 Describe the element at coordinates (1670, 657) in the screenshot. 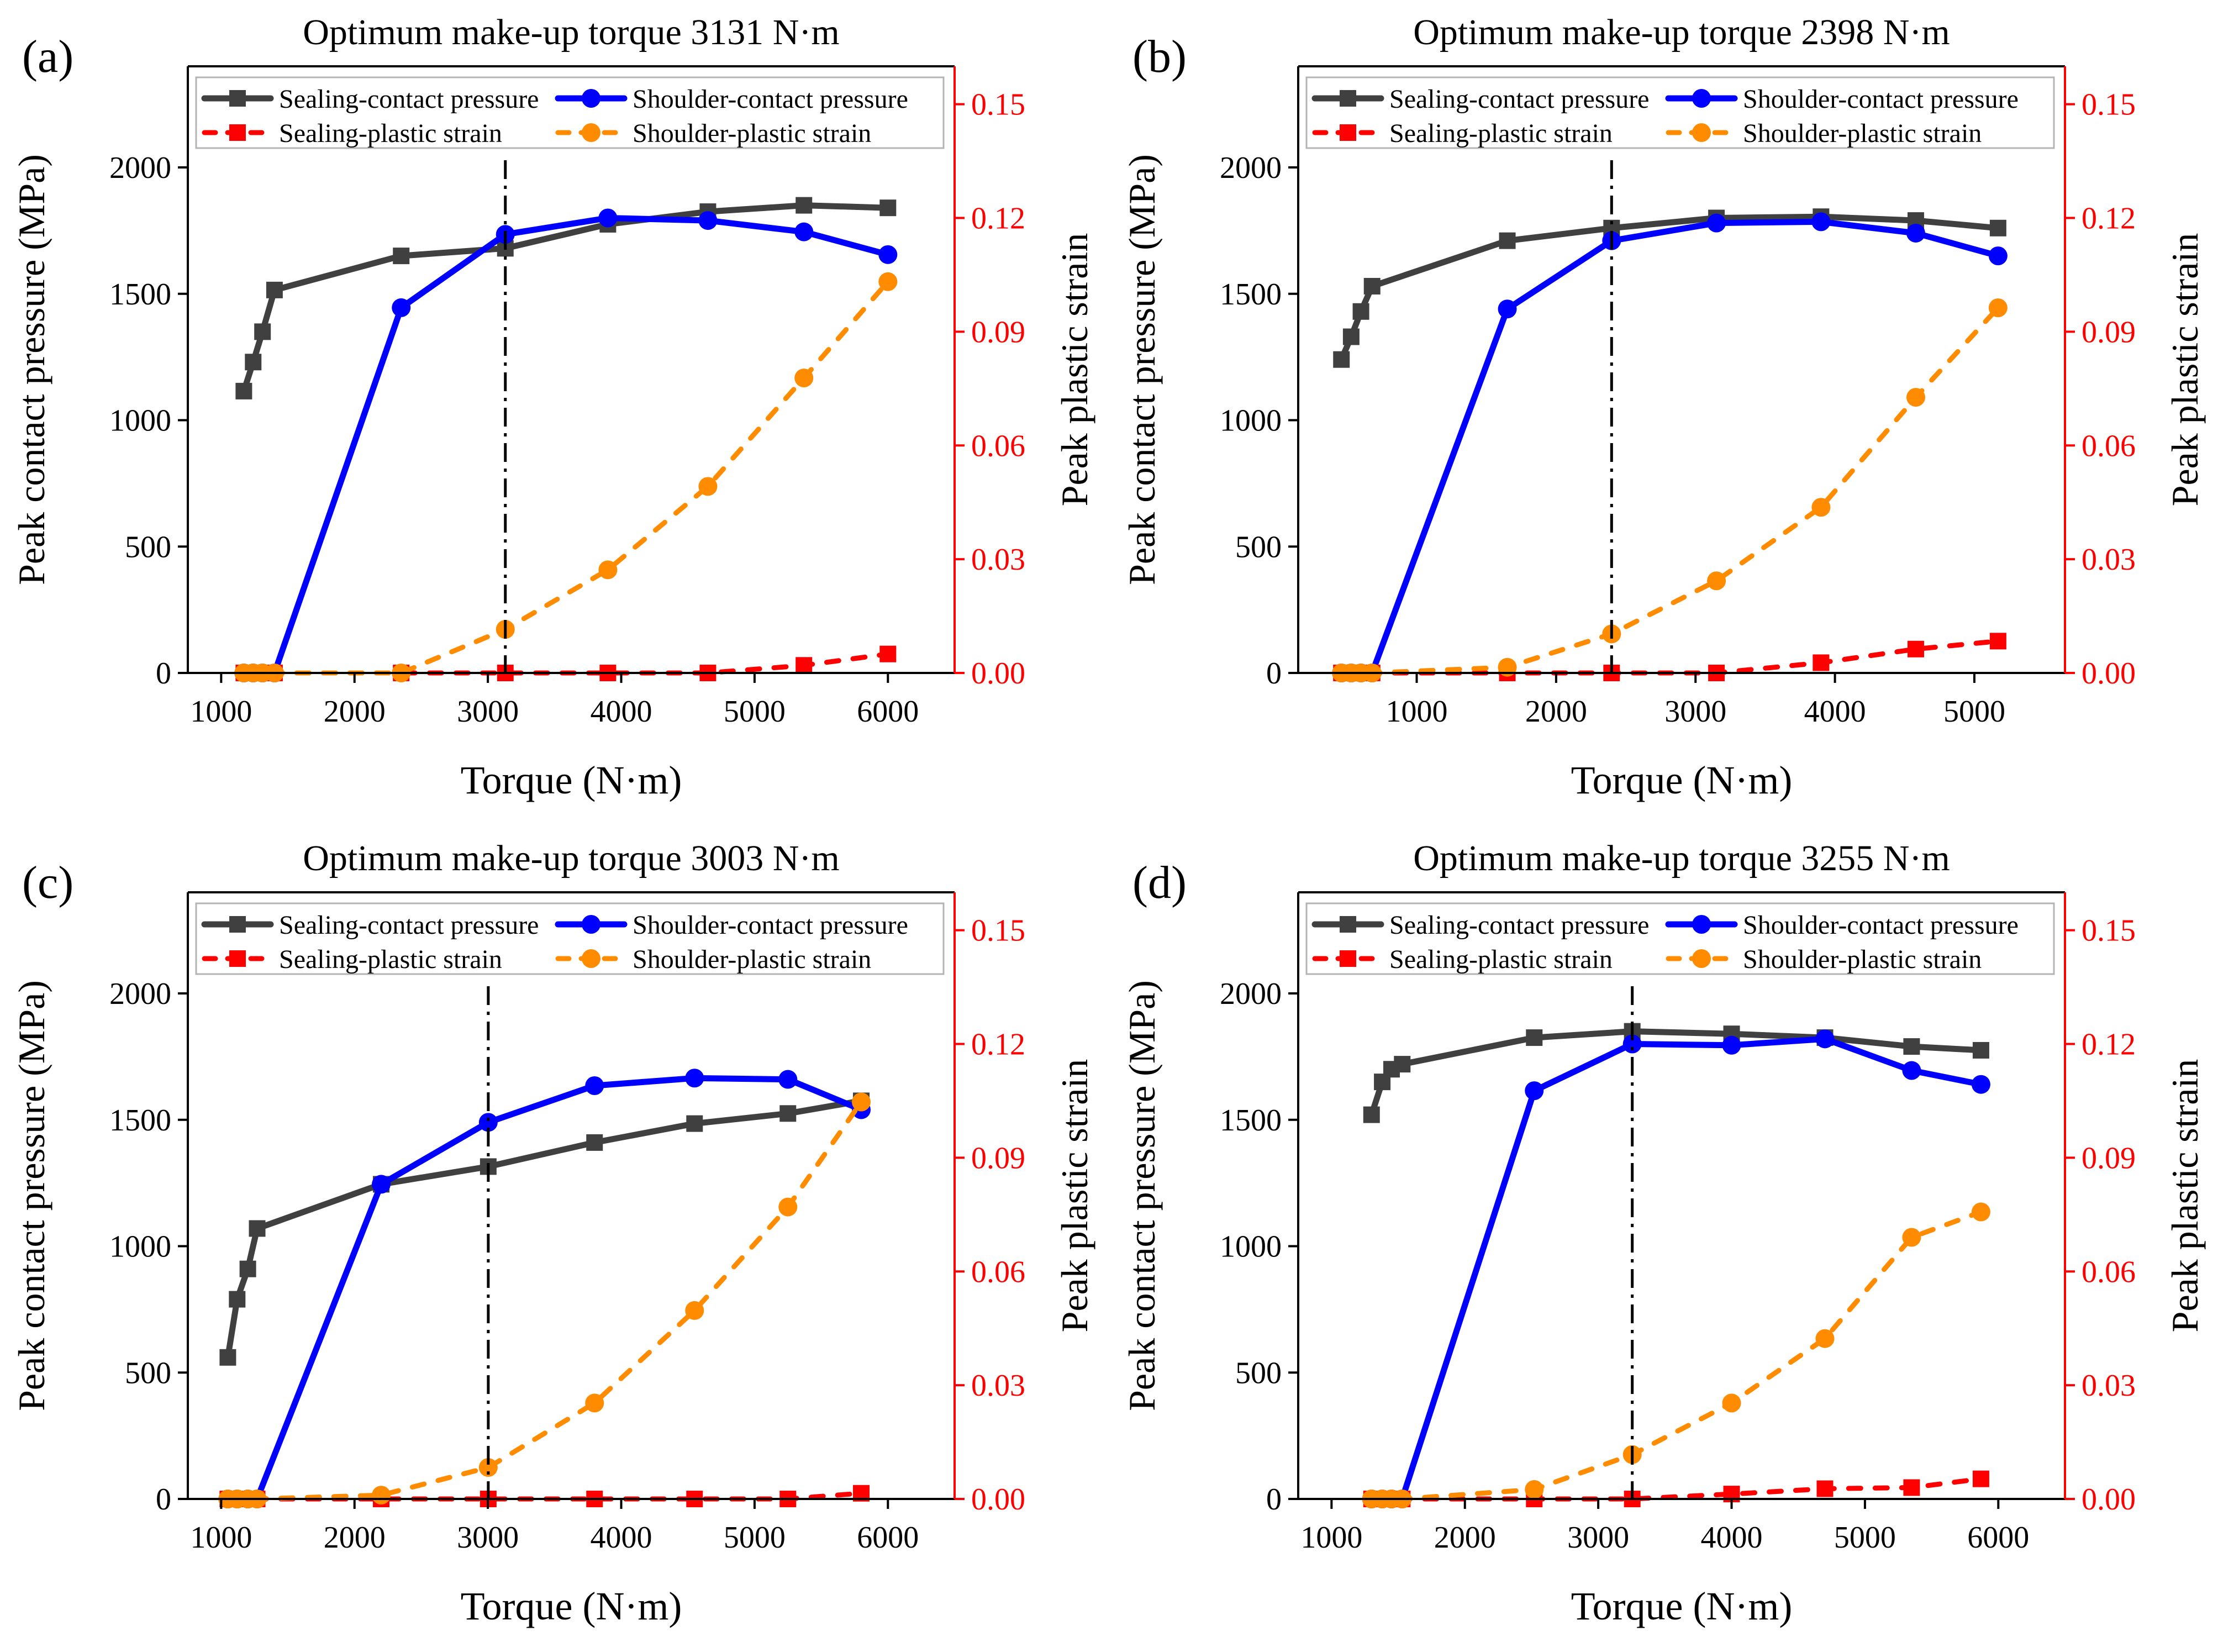

I see `series-line-sealing-strain` at that location.